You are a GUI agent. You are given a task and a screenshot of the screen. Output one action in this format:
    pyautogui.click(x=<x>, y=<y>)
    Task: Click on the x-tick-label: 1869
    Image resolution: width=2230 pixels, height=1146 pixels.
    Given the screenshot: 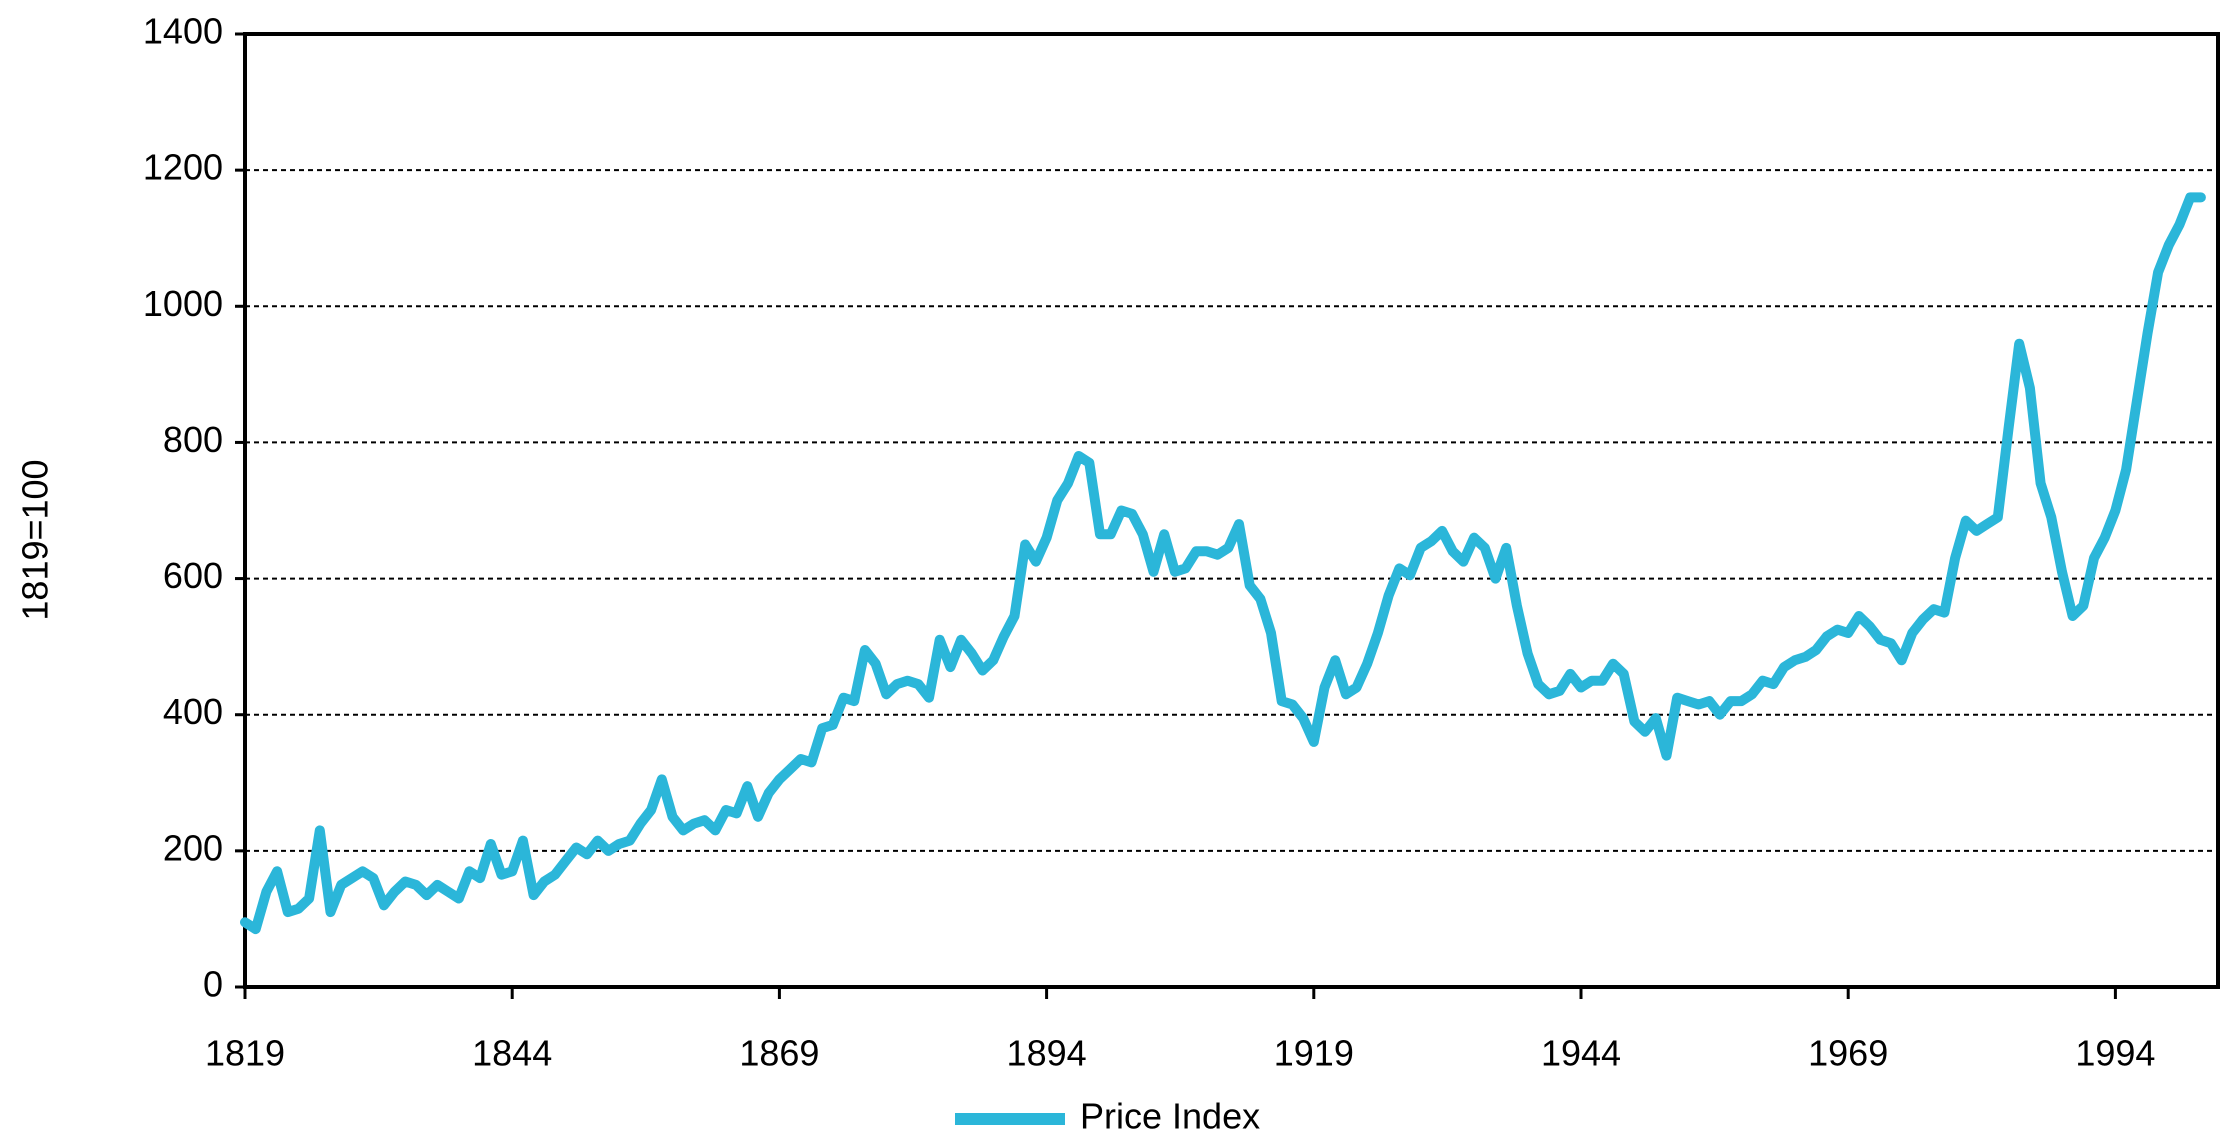 What is the action you would take?
    pyautogui.click(x=779, y=1053)
    